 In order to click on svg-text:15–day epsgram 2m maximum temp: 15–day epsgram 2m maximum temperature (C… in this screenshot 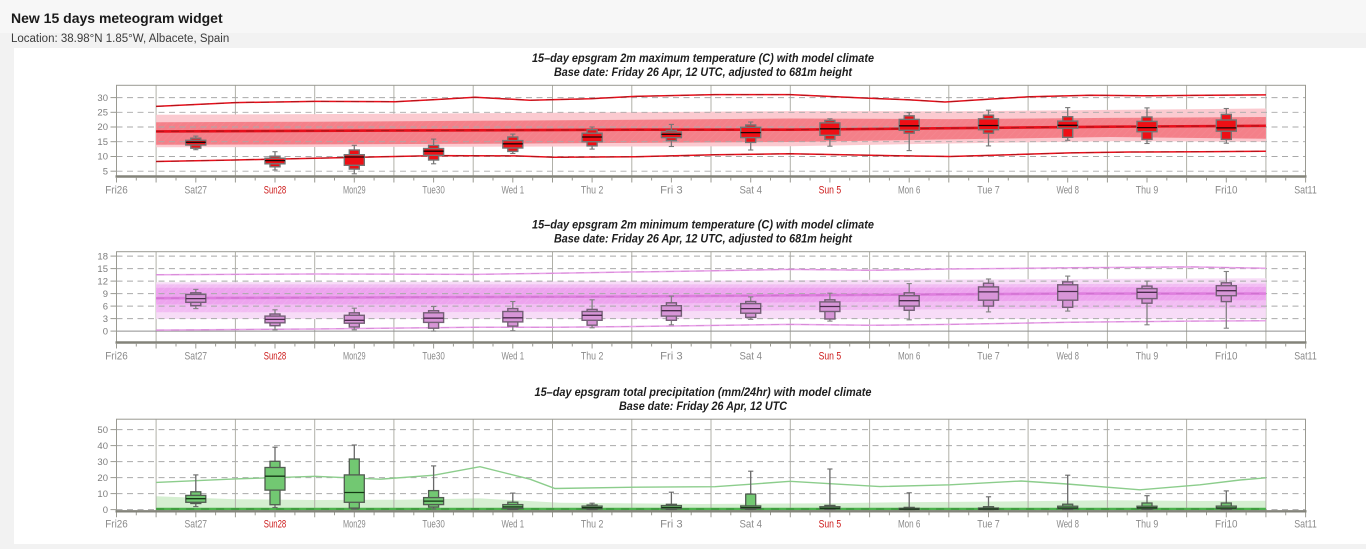, I will do `click(703, 58)`.